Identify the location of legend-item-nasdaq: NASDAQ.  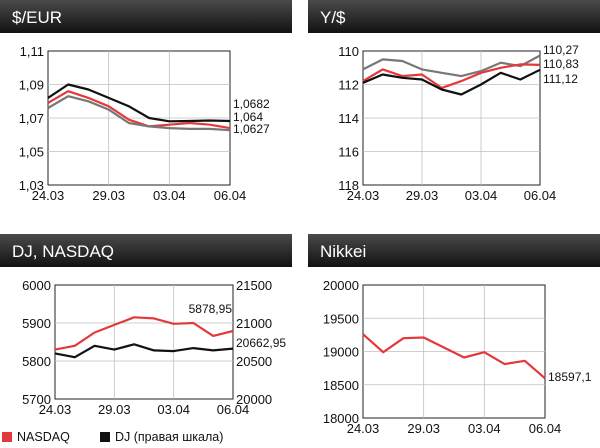
(36, 437).